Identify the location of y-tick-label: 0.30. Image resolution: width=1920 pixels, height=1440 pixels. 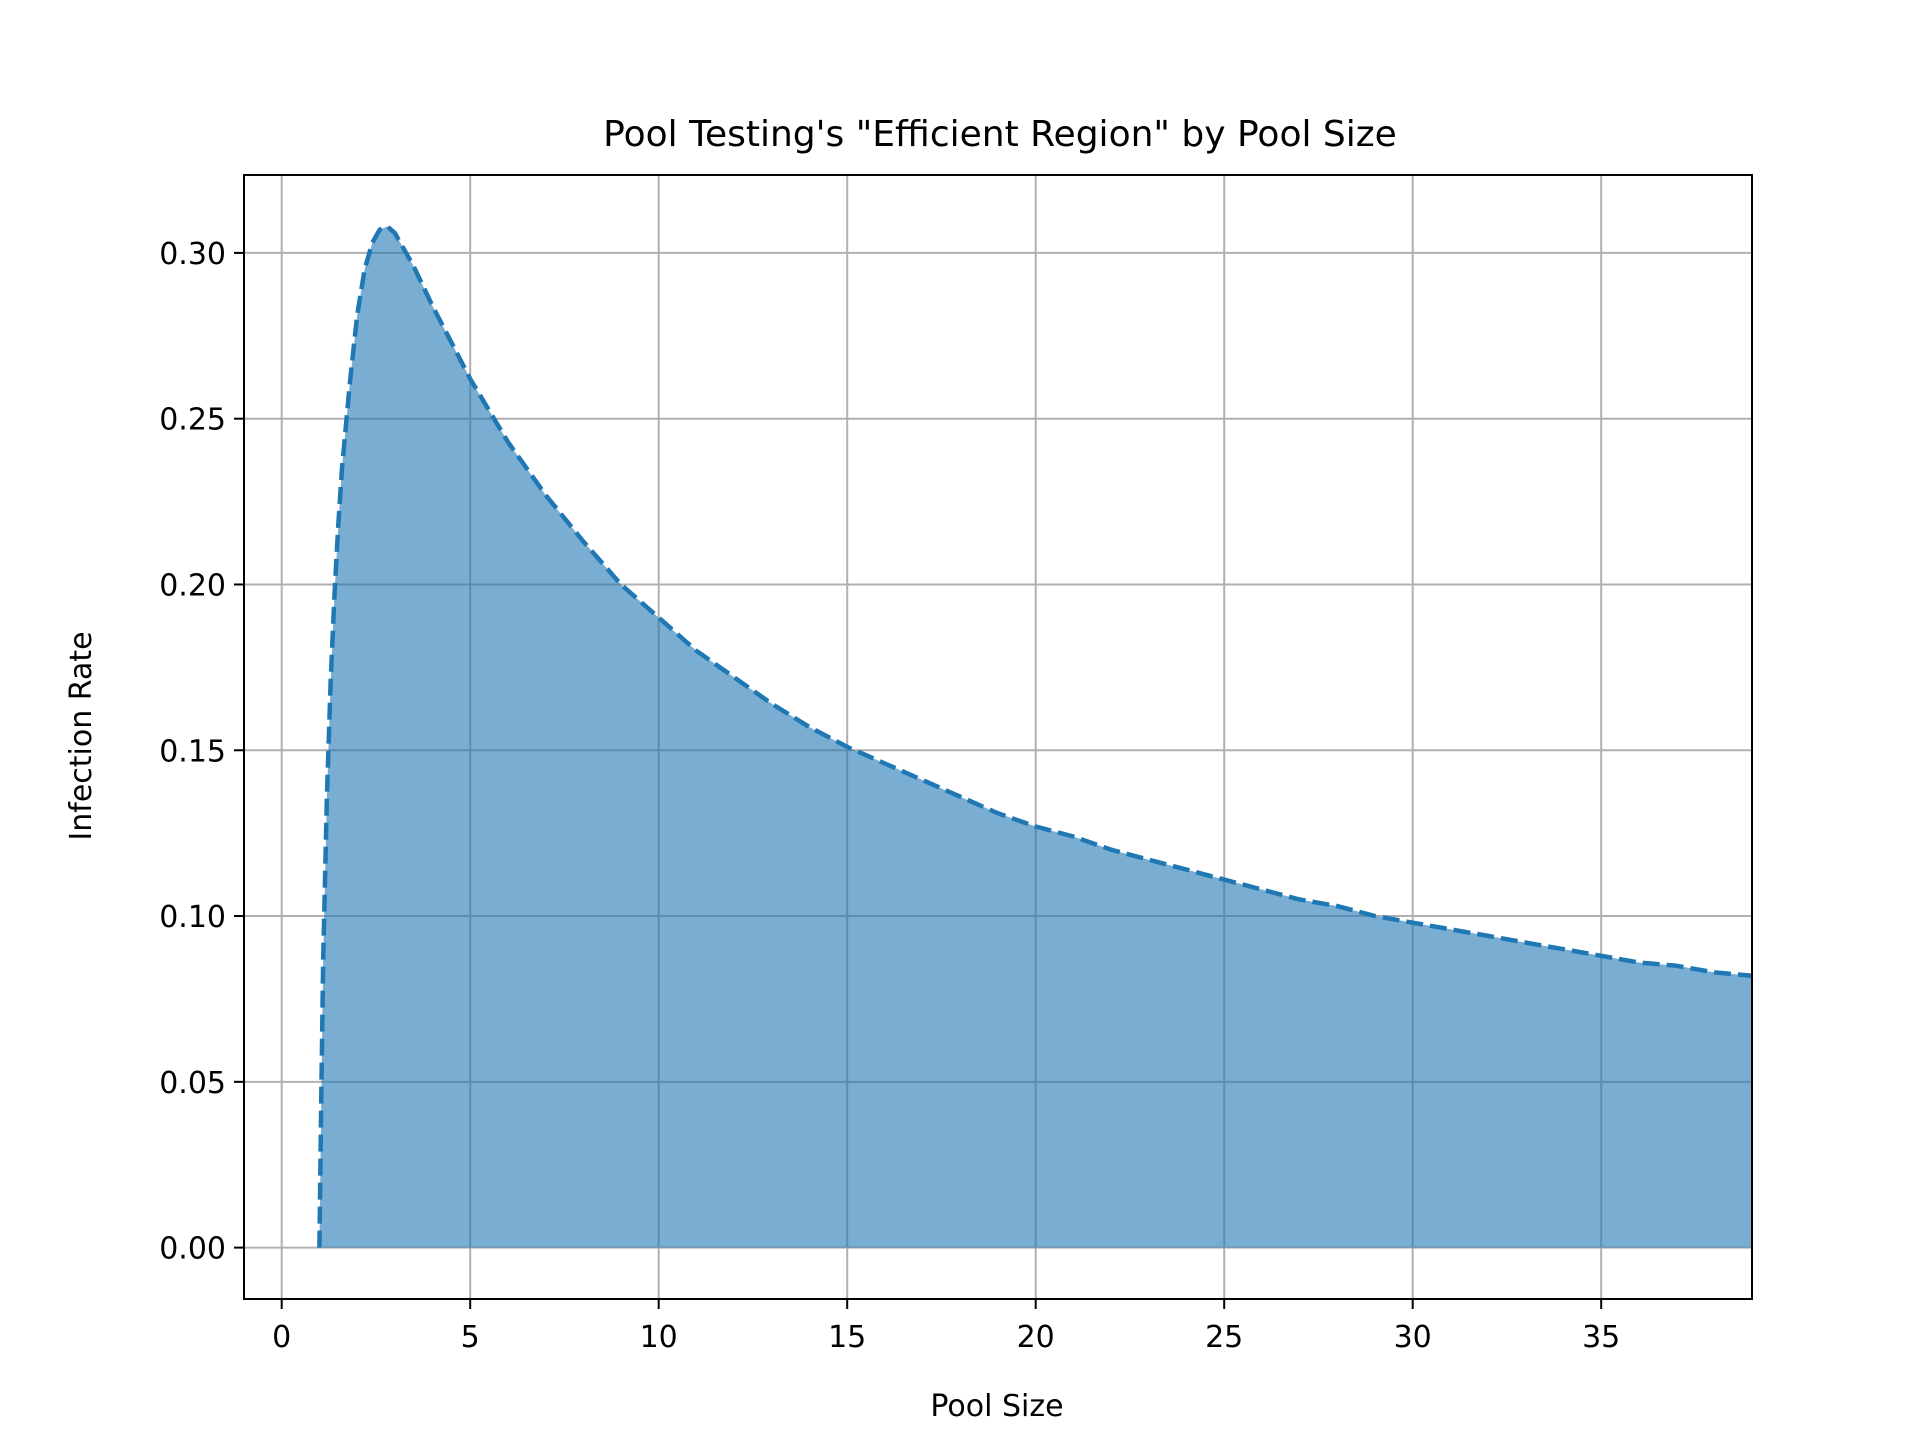
(192, 254).